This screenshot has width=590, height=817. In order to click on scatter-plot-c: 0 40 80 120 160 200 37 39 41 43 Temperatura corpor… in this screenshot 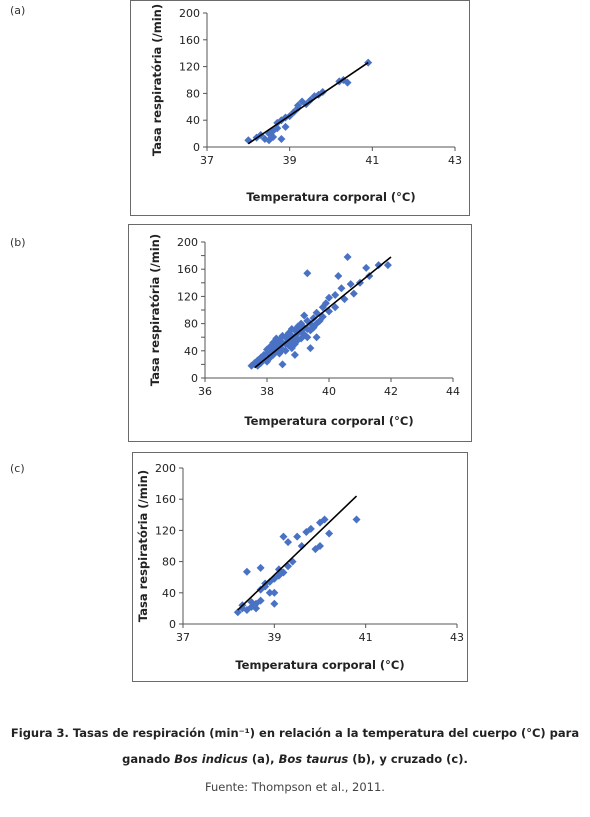, I will do `click(300, 567)`.